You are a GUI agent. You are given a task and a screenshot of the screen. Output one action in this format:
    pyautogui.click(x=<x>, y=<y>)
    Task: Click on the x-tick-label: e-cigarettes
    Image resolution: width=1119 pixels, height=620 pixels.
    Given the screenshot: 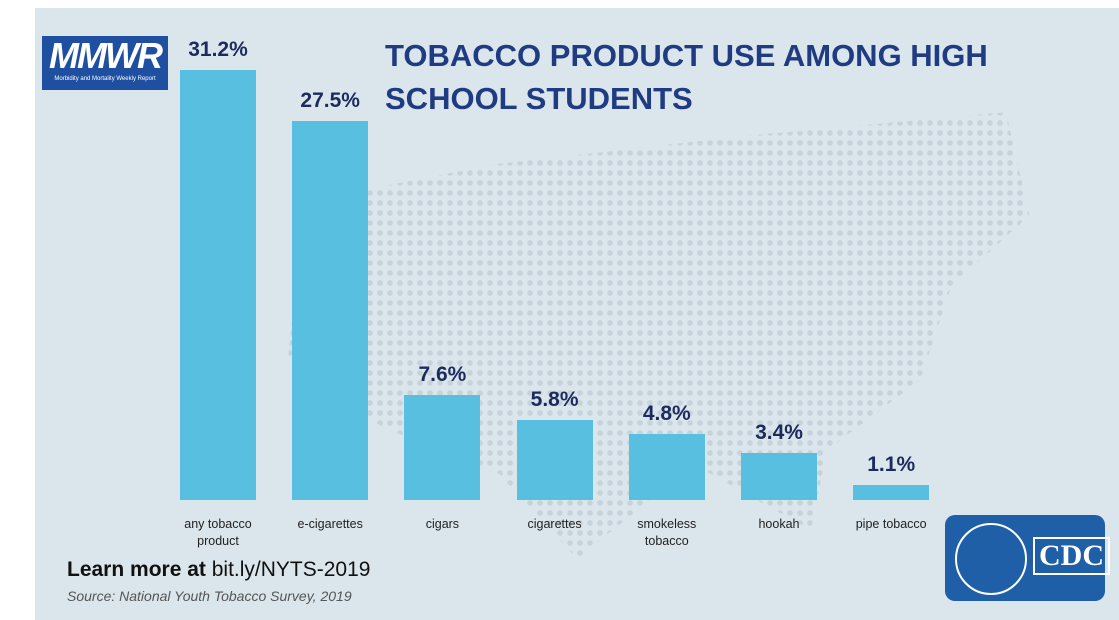 What is the action you would take?
    pyautogui.click(x=330, y=524)
    